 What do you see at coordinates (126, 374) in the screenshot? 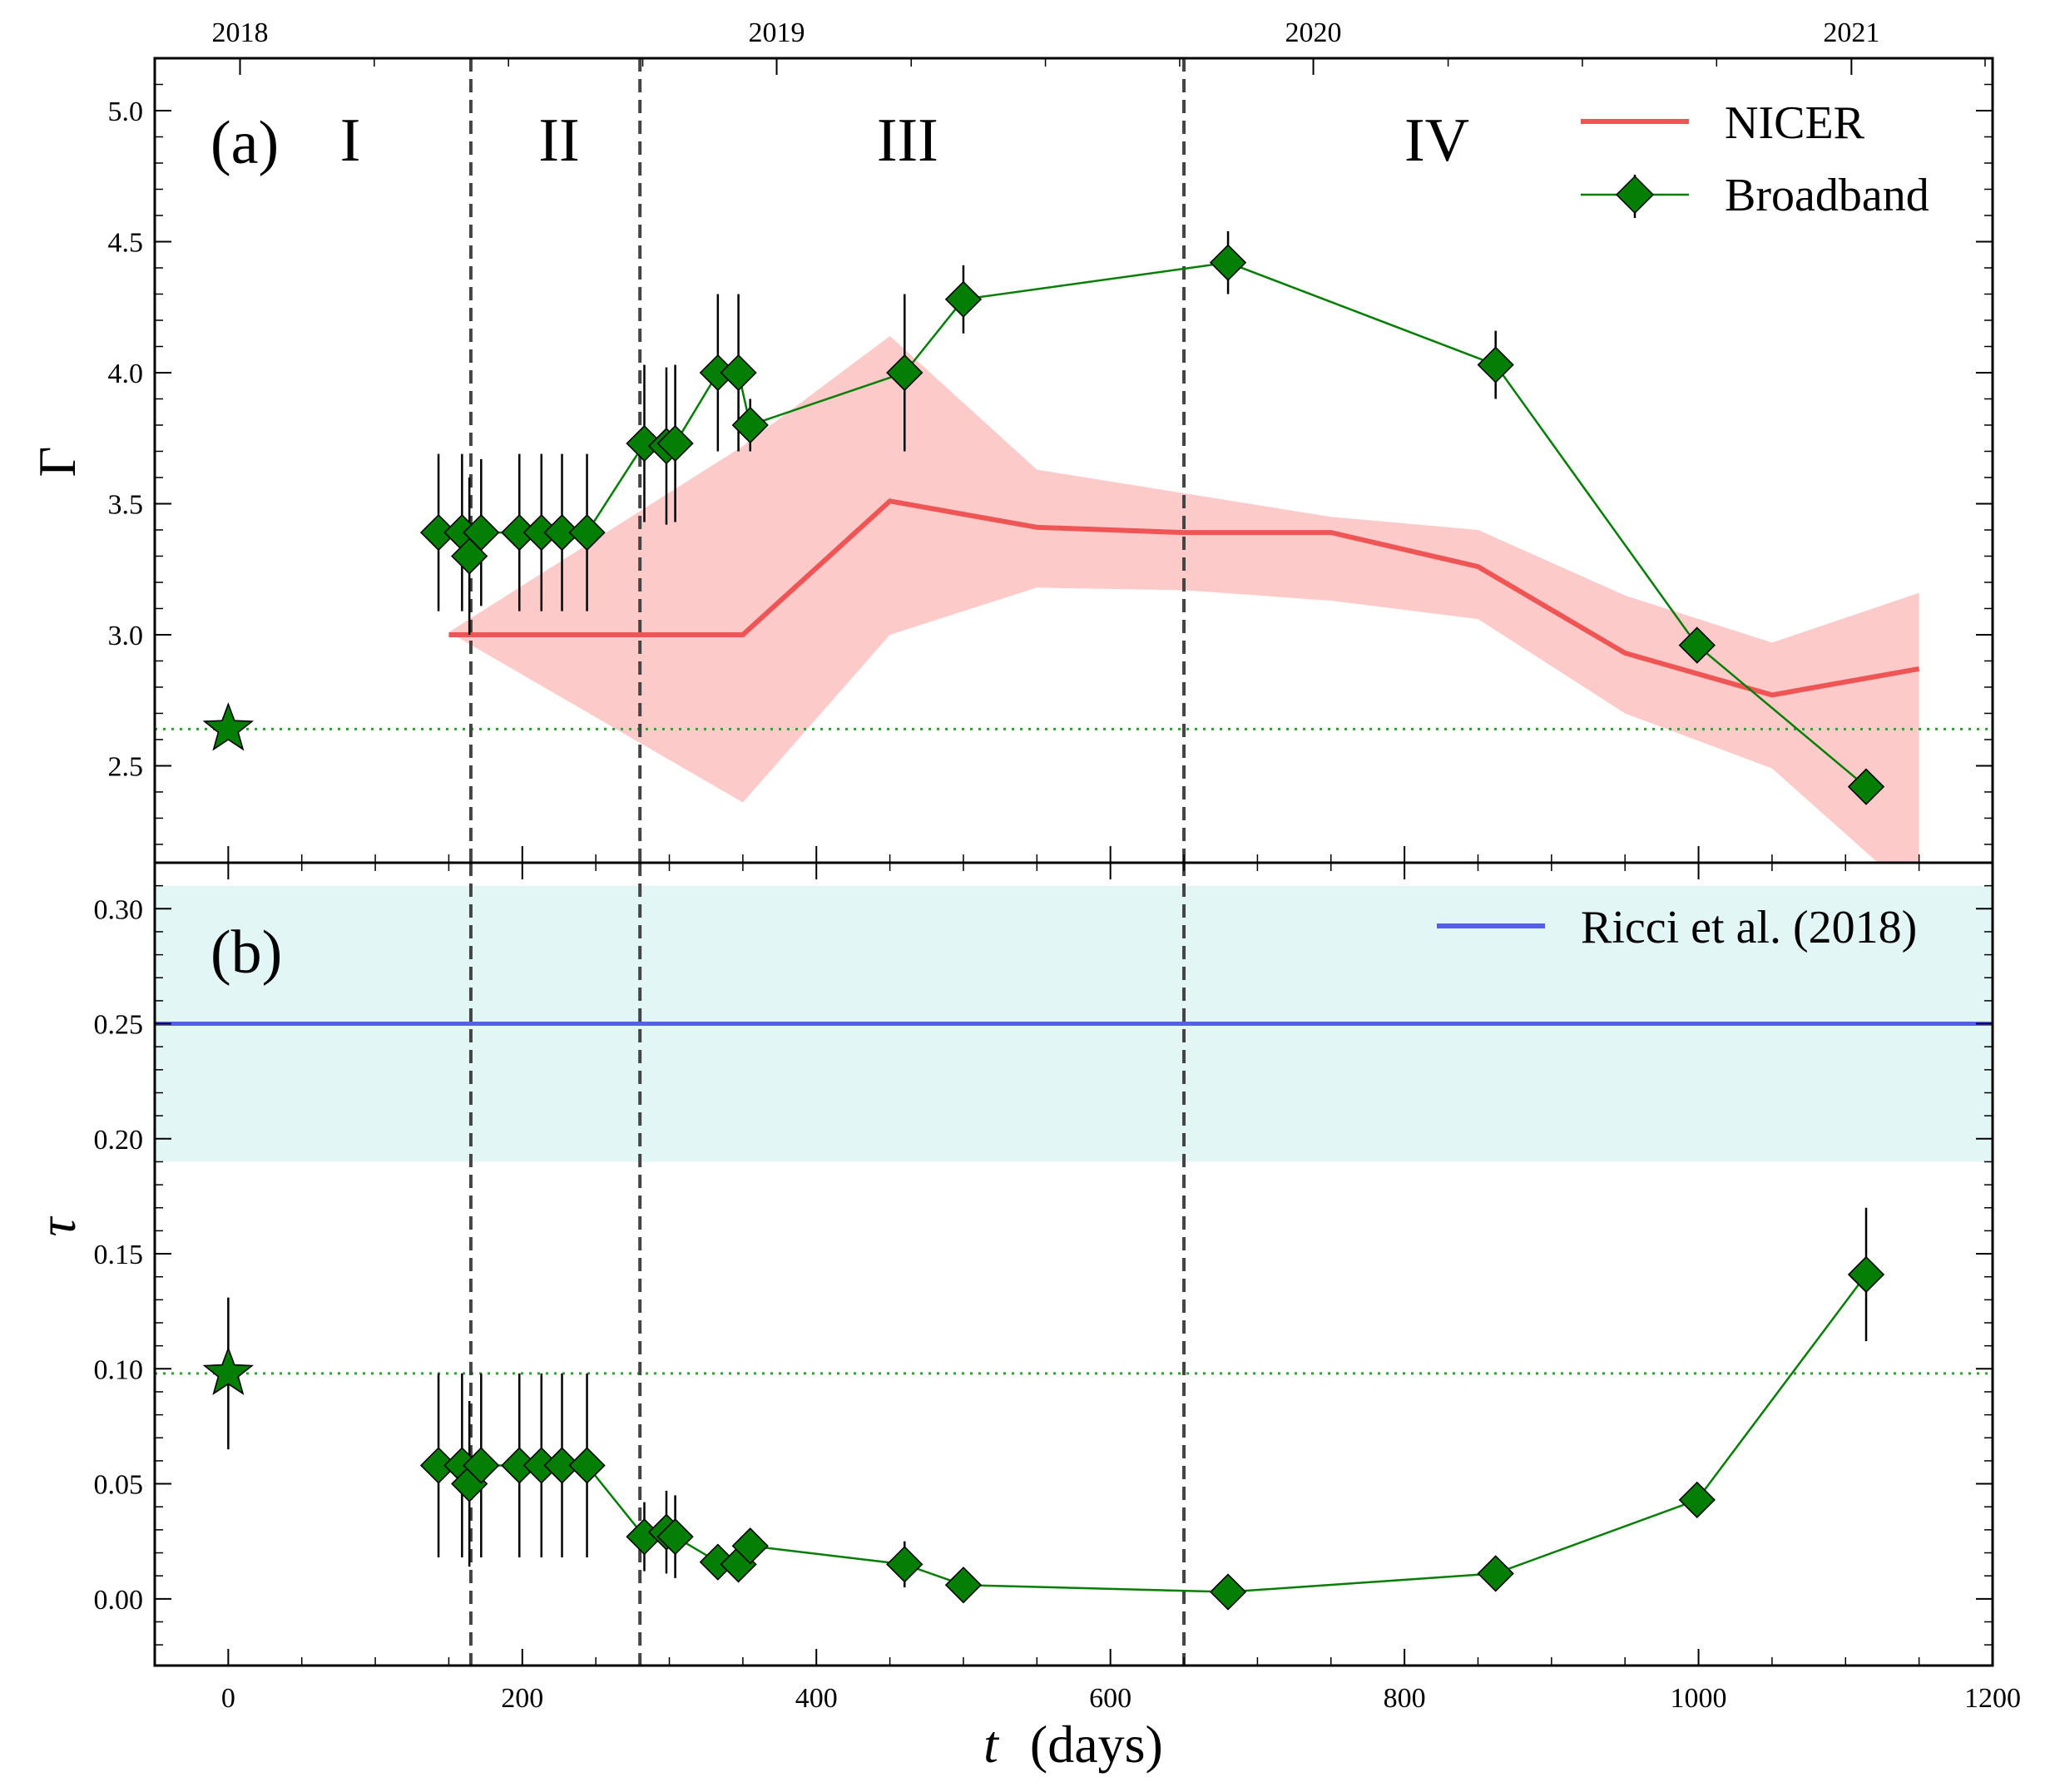
I see `ya-tick-label-3: 4.0` at bounding box center [126, 374].